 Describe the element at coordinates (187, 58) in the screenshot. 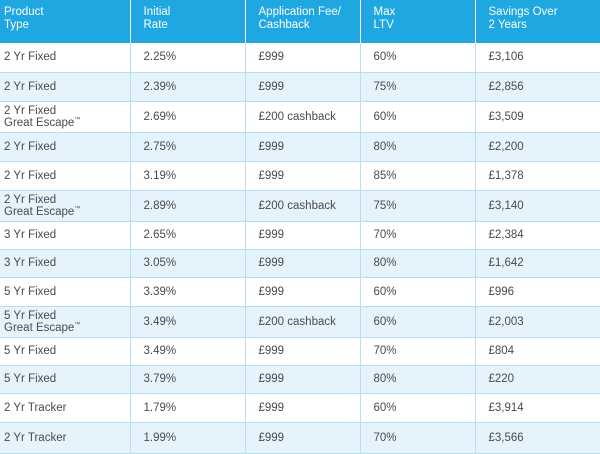

I see `cell-initial-rate: 2.25%` at that location.